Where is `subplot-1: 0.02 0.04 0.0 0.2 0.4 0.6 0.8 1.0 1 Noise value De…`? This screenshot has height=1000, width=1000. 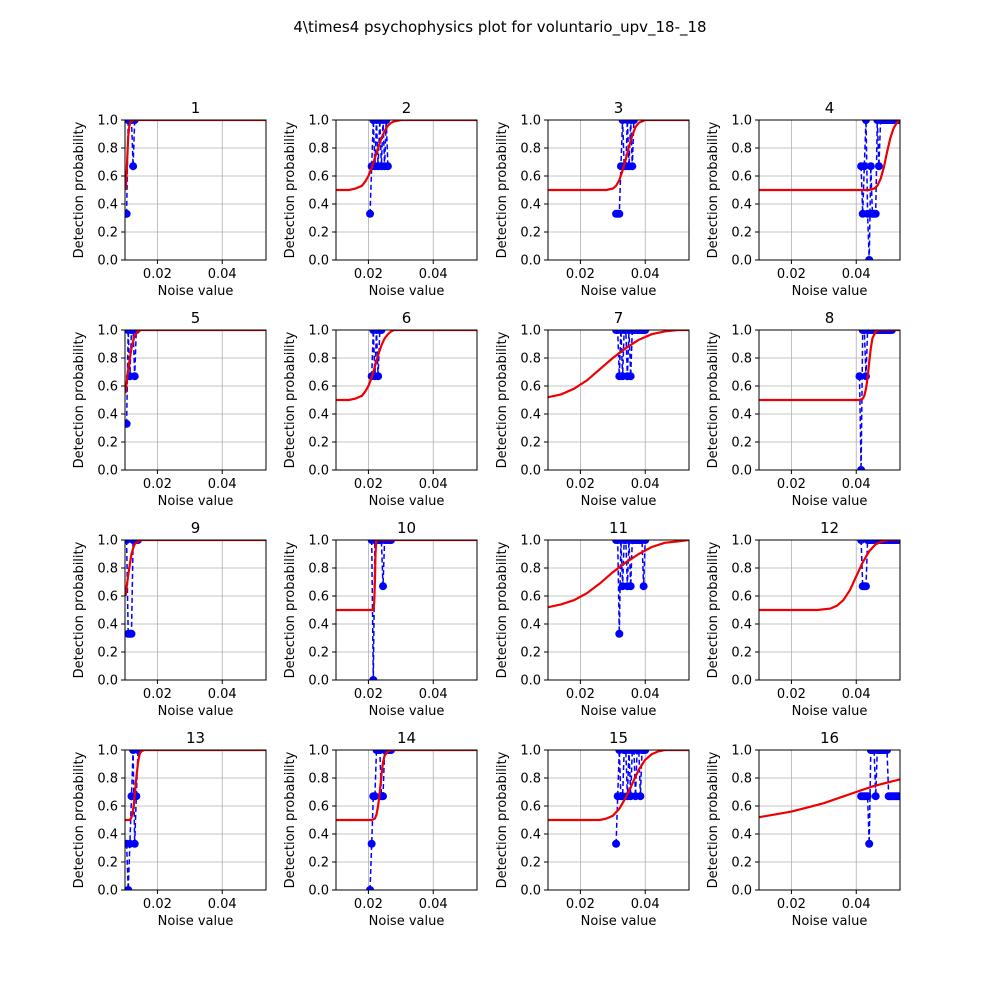
subplot-1: 0.02 0.04 0.0 0.2 0.4 0.6 0.8 1.0 1 Noise value De… is located at coordinates (169, 199).